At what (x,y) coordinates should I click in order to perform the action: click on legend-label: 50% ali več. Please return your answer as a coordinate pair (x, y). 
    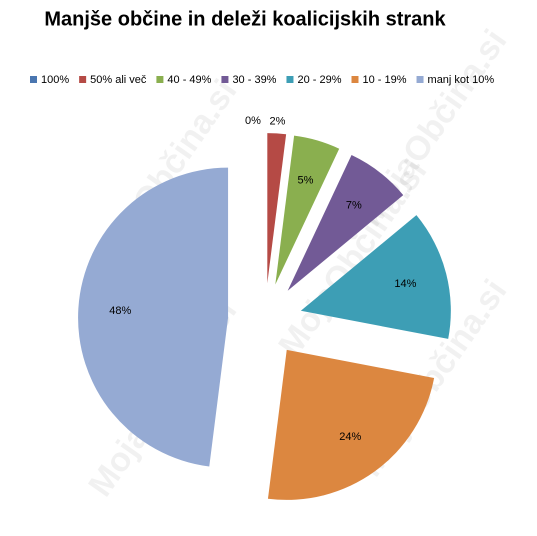
    Looking at the image, I should click on (118, 80).